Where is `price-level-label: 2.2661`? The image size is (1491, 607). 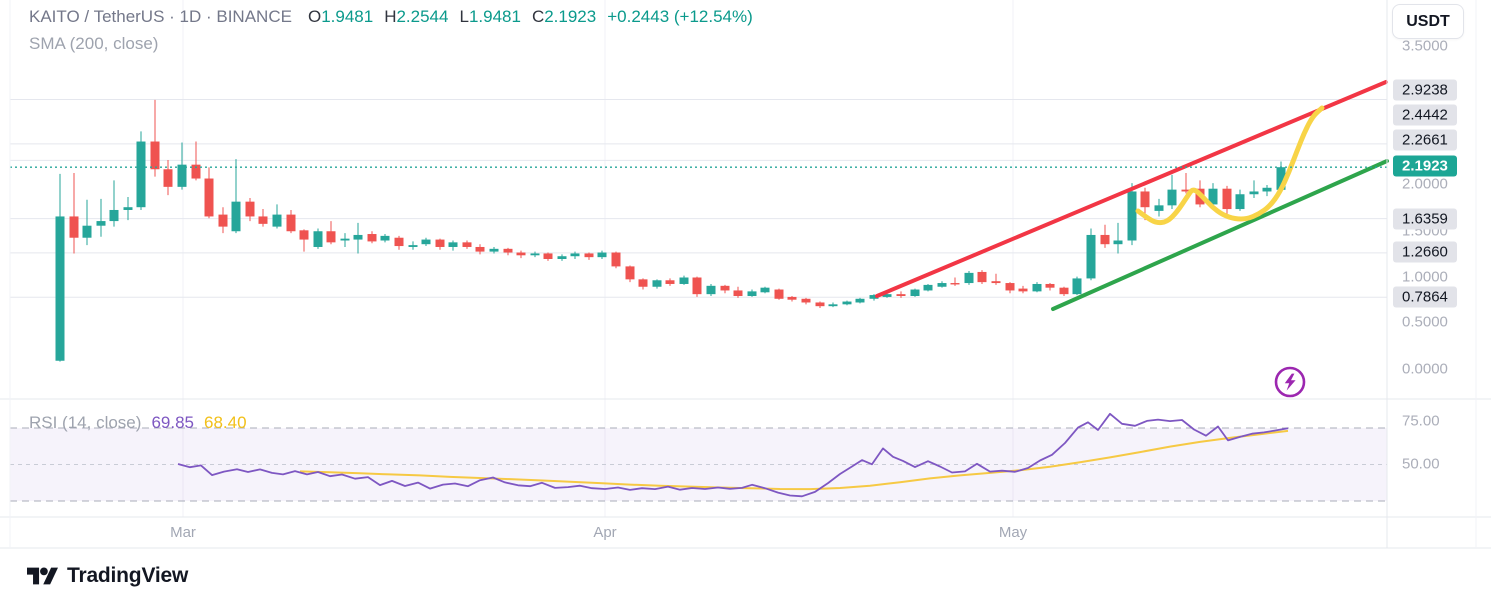
price-level-label: 2.2661 is located at coordinates (1425, 140).